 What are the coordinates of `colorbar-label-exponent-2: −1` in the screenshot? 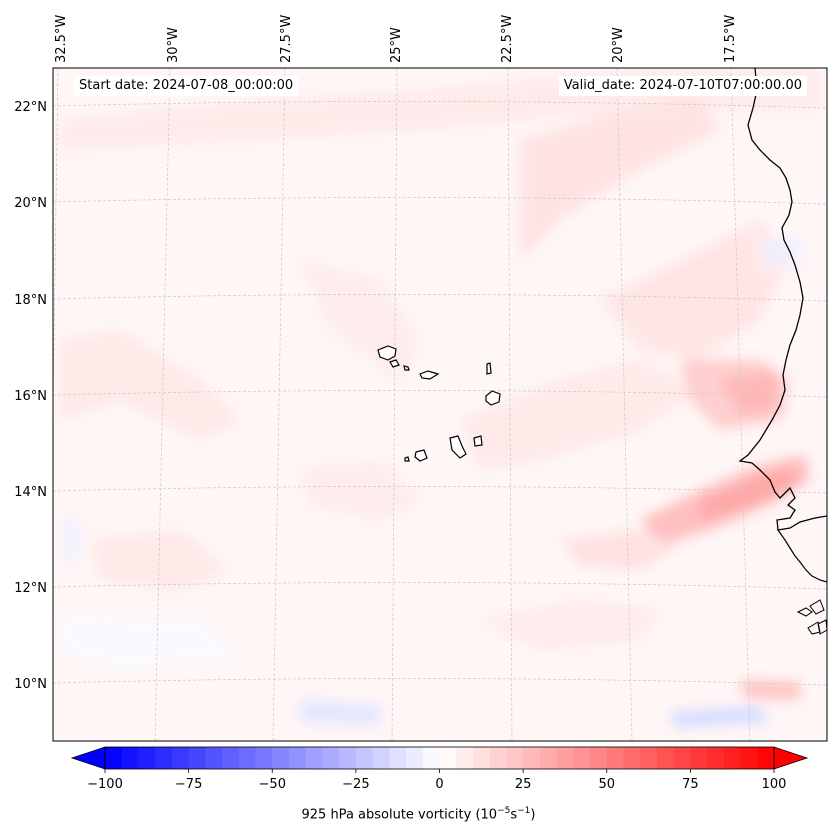 It's located at (524, 811).